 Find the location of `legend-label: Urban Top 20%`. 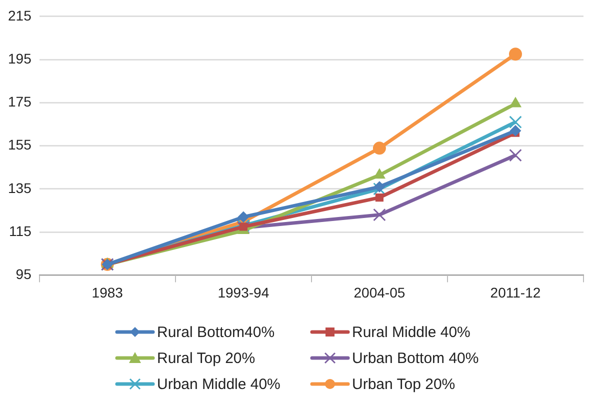

legend-label: Urban Top 20% is located at coordinates (404, 384).